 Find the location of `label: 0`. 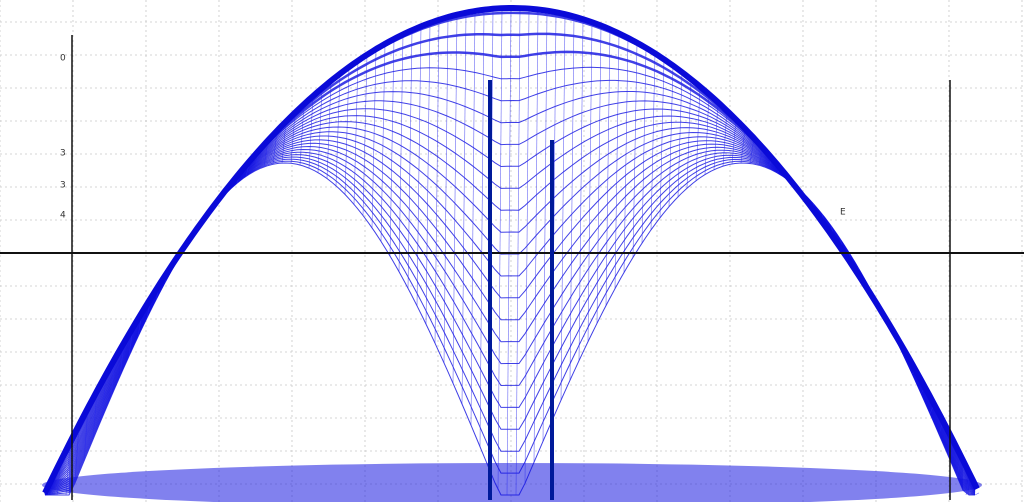

label: 0 is located at coordinates (63, 59).